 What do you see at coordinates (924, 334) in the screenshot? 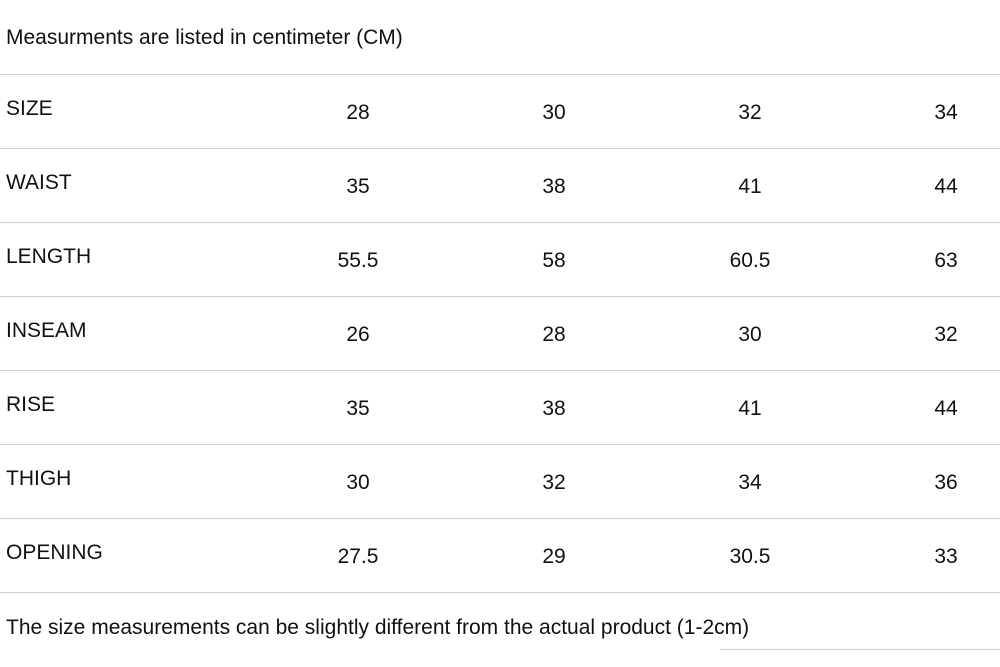
I see `cell-inseam-4: 32` at bounding box center [924, 334].